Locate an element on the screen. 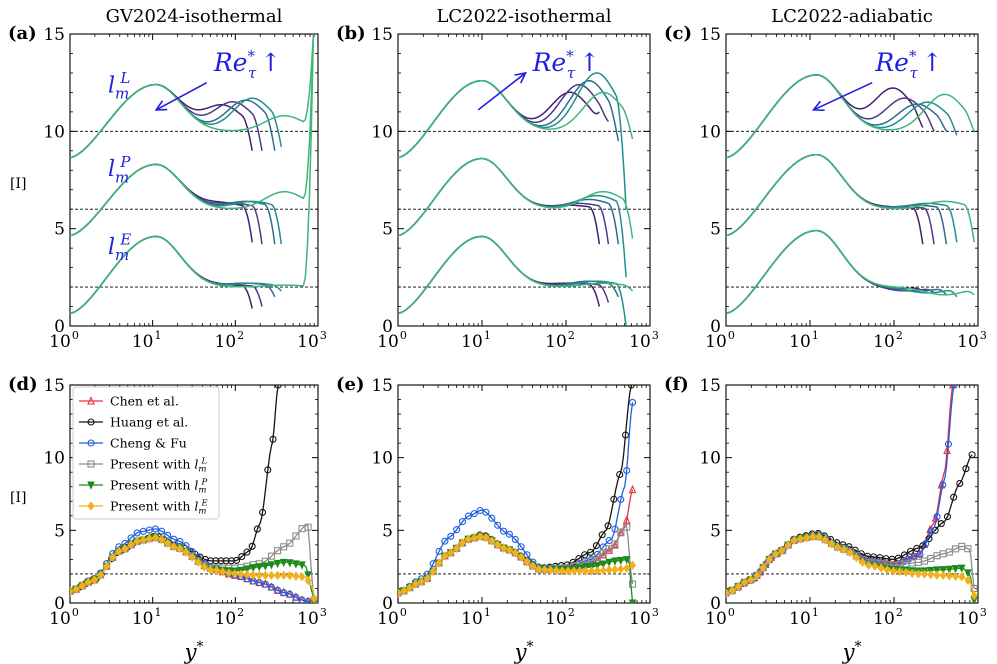  lmP-label: lmP is located at coordinates (119, 169).